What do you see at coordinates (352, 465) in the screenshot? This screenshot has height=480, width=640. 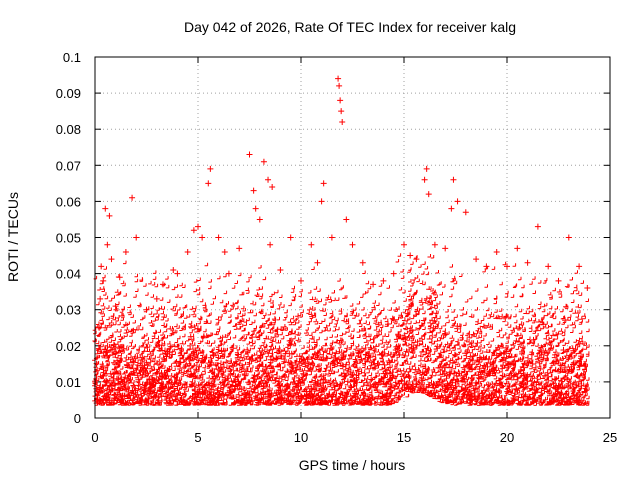 I see `x-axis-label: GPS time / hours` at bounding box center [352, 465].